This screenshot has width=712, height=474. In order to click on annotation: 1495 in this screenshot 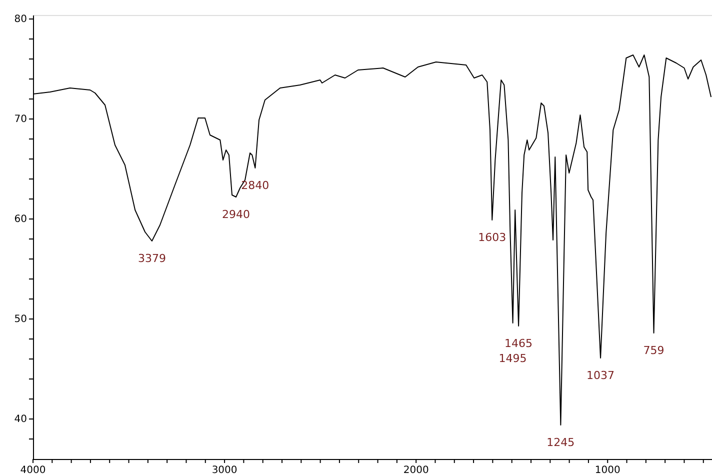, I will do `click(512, 358)`.